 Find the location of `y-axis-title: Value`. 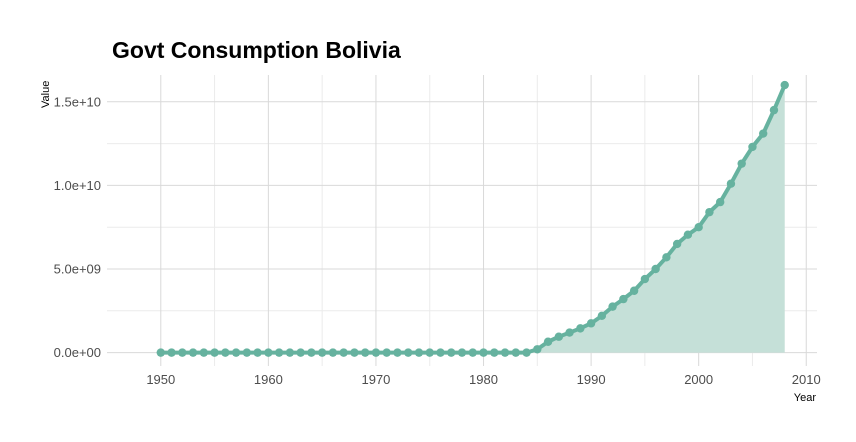

y-axis-title: Value is located at coordinates (46, 94).